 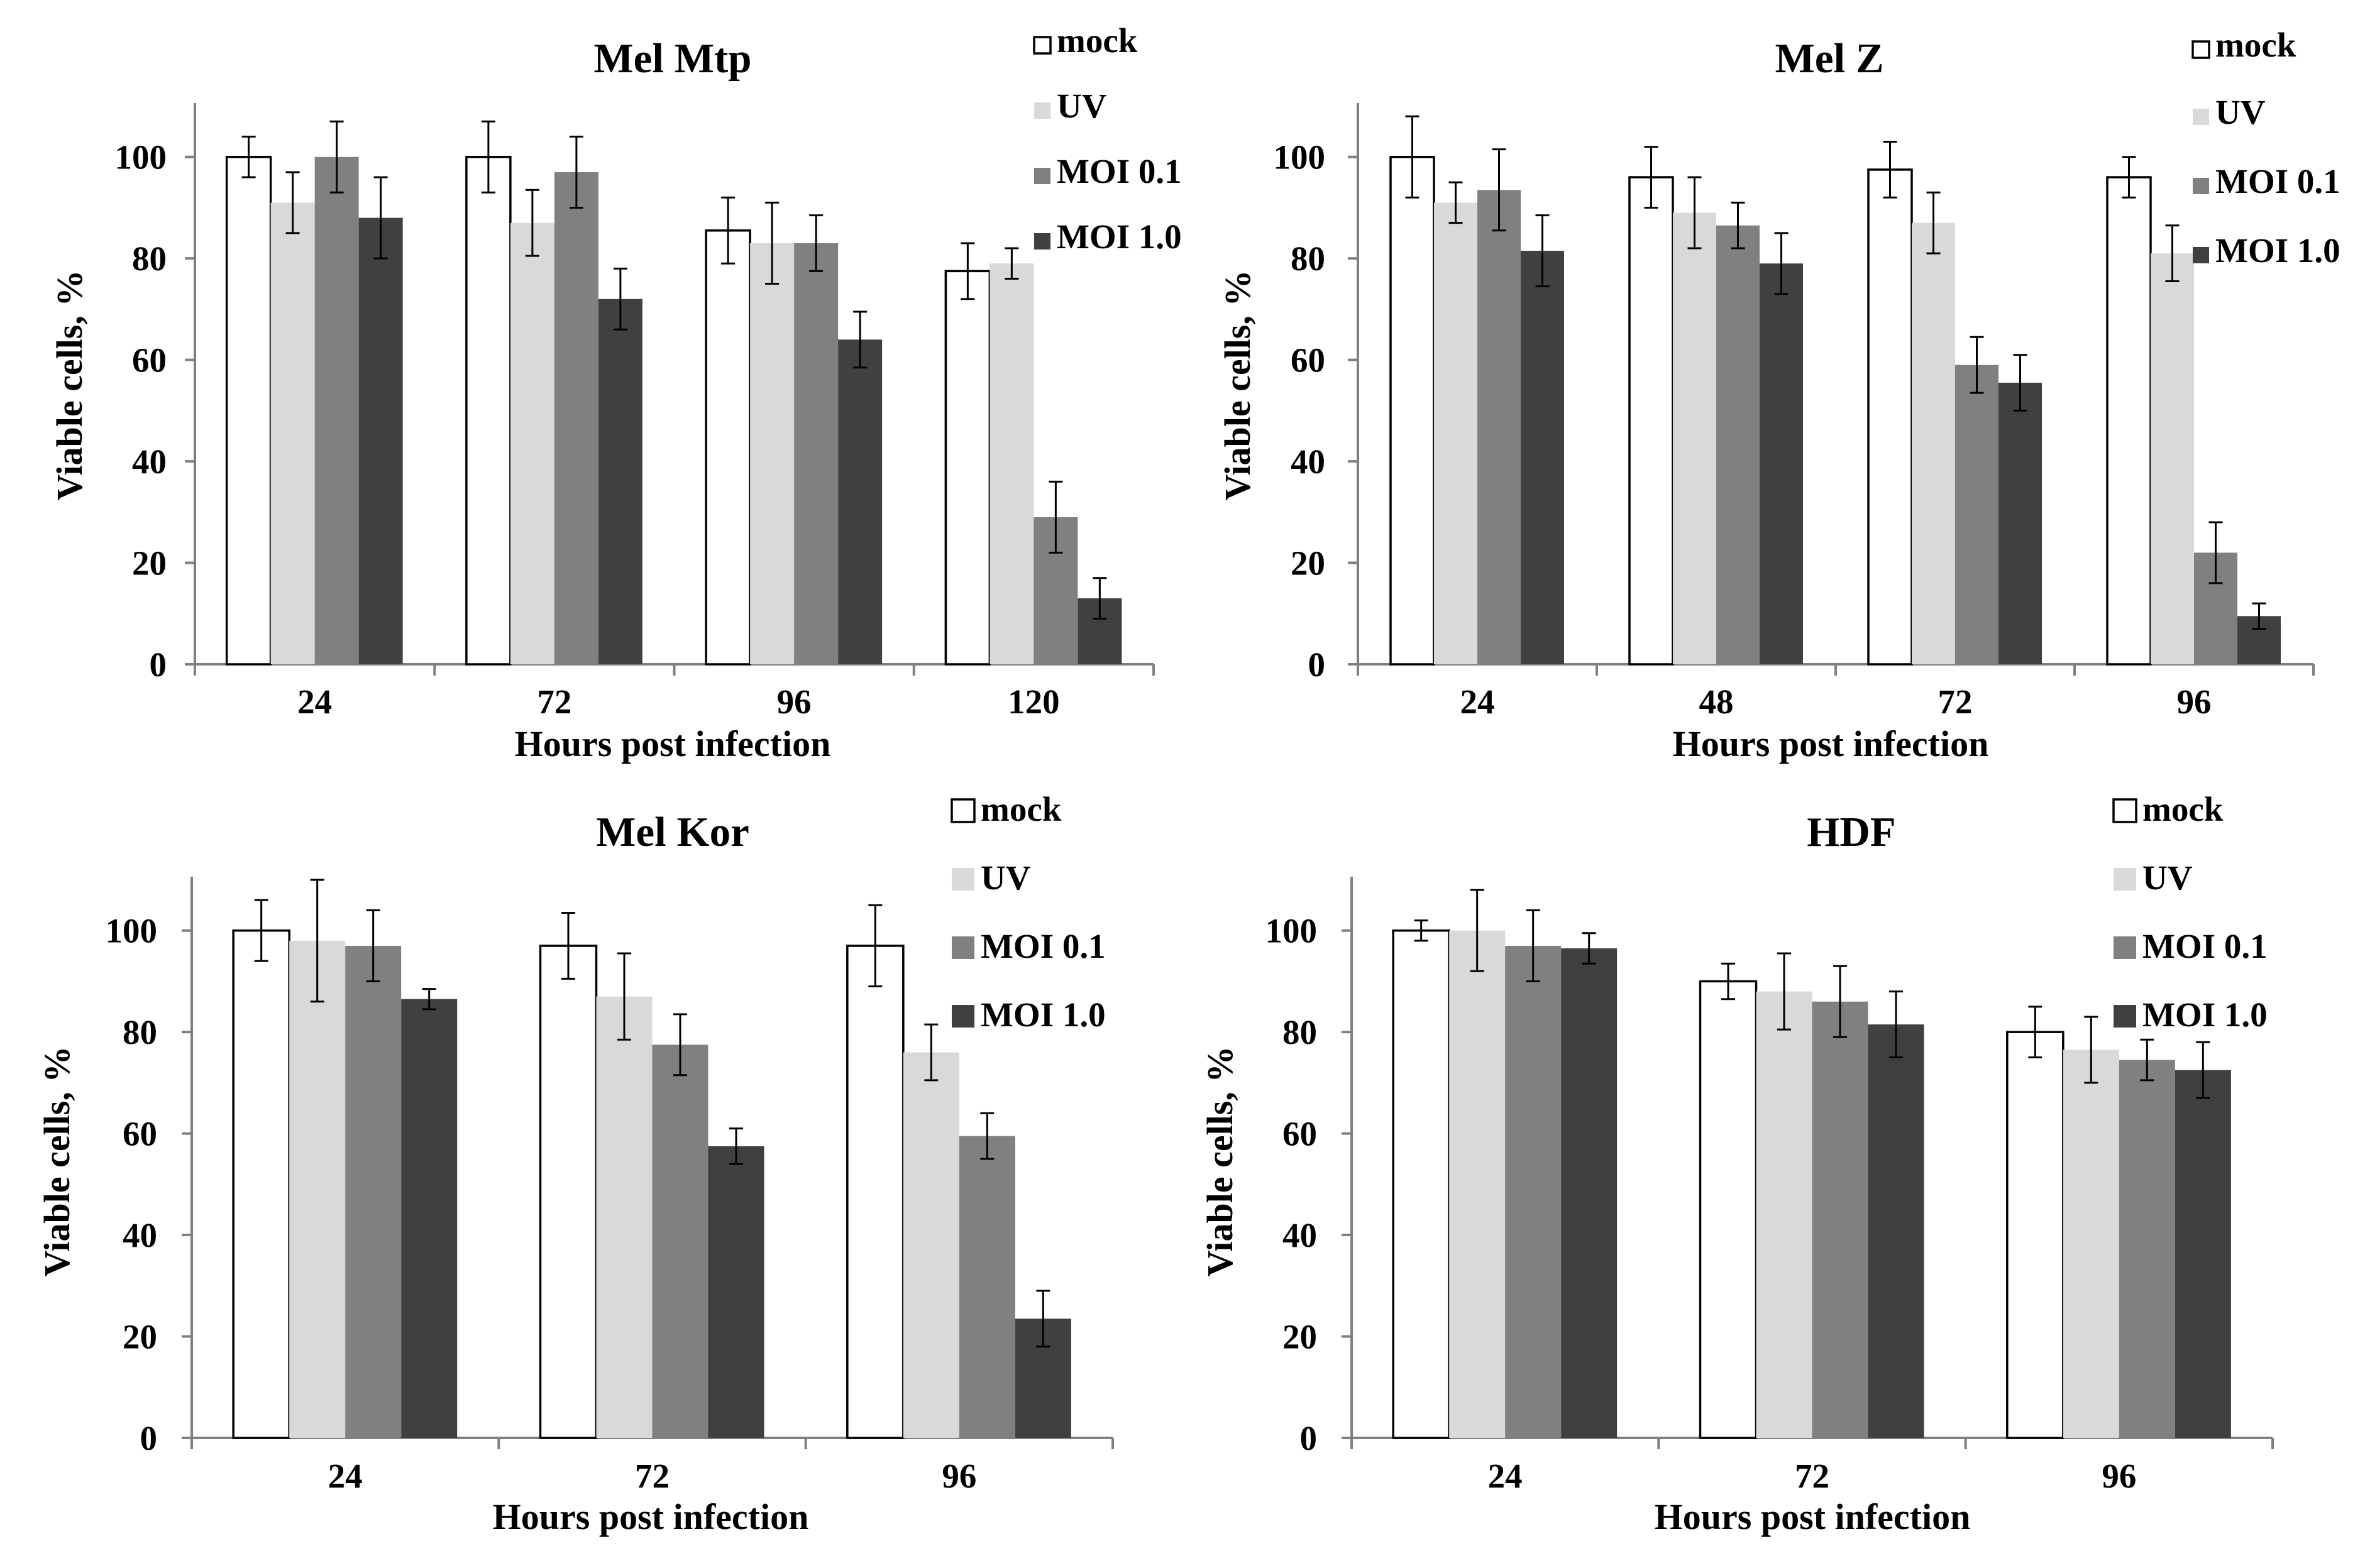 I want to click on x-tick-label: 120, so click(x=1034, y=702).